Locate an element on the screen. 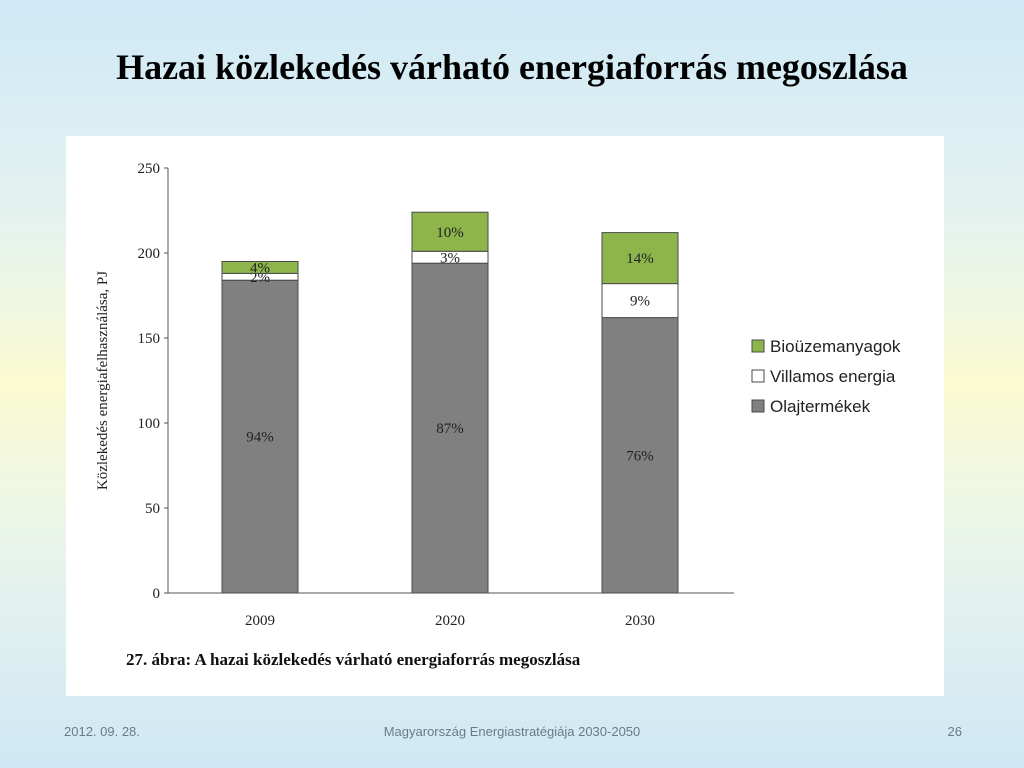 This screenshot has height=768, width=1024. y-tick-label: 100 is located at coordinates (149, 424).